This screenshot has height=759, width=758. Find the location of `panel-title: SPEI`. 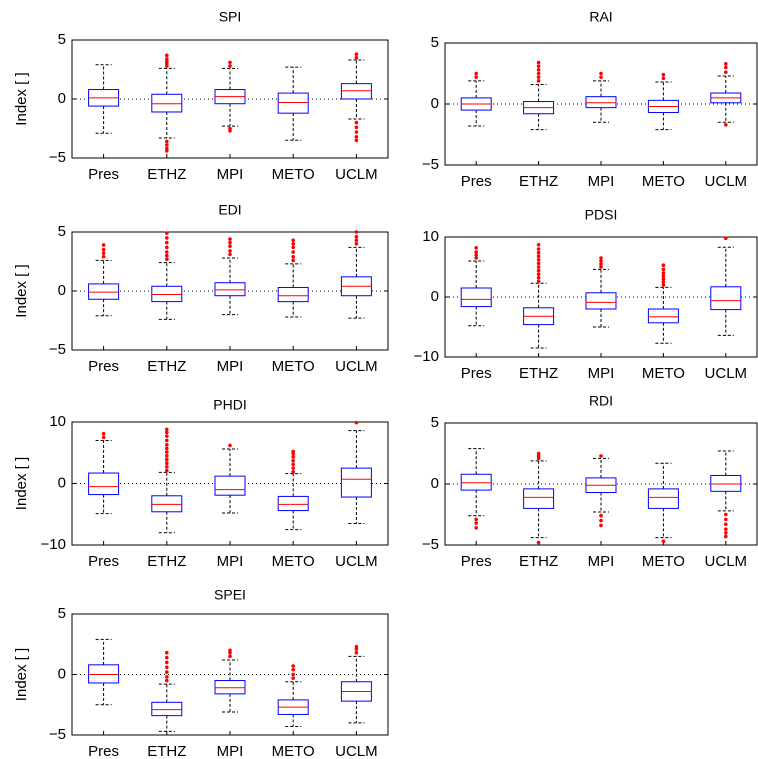

panel-title: SPEI is located at coordinates (230, 595).